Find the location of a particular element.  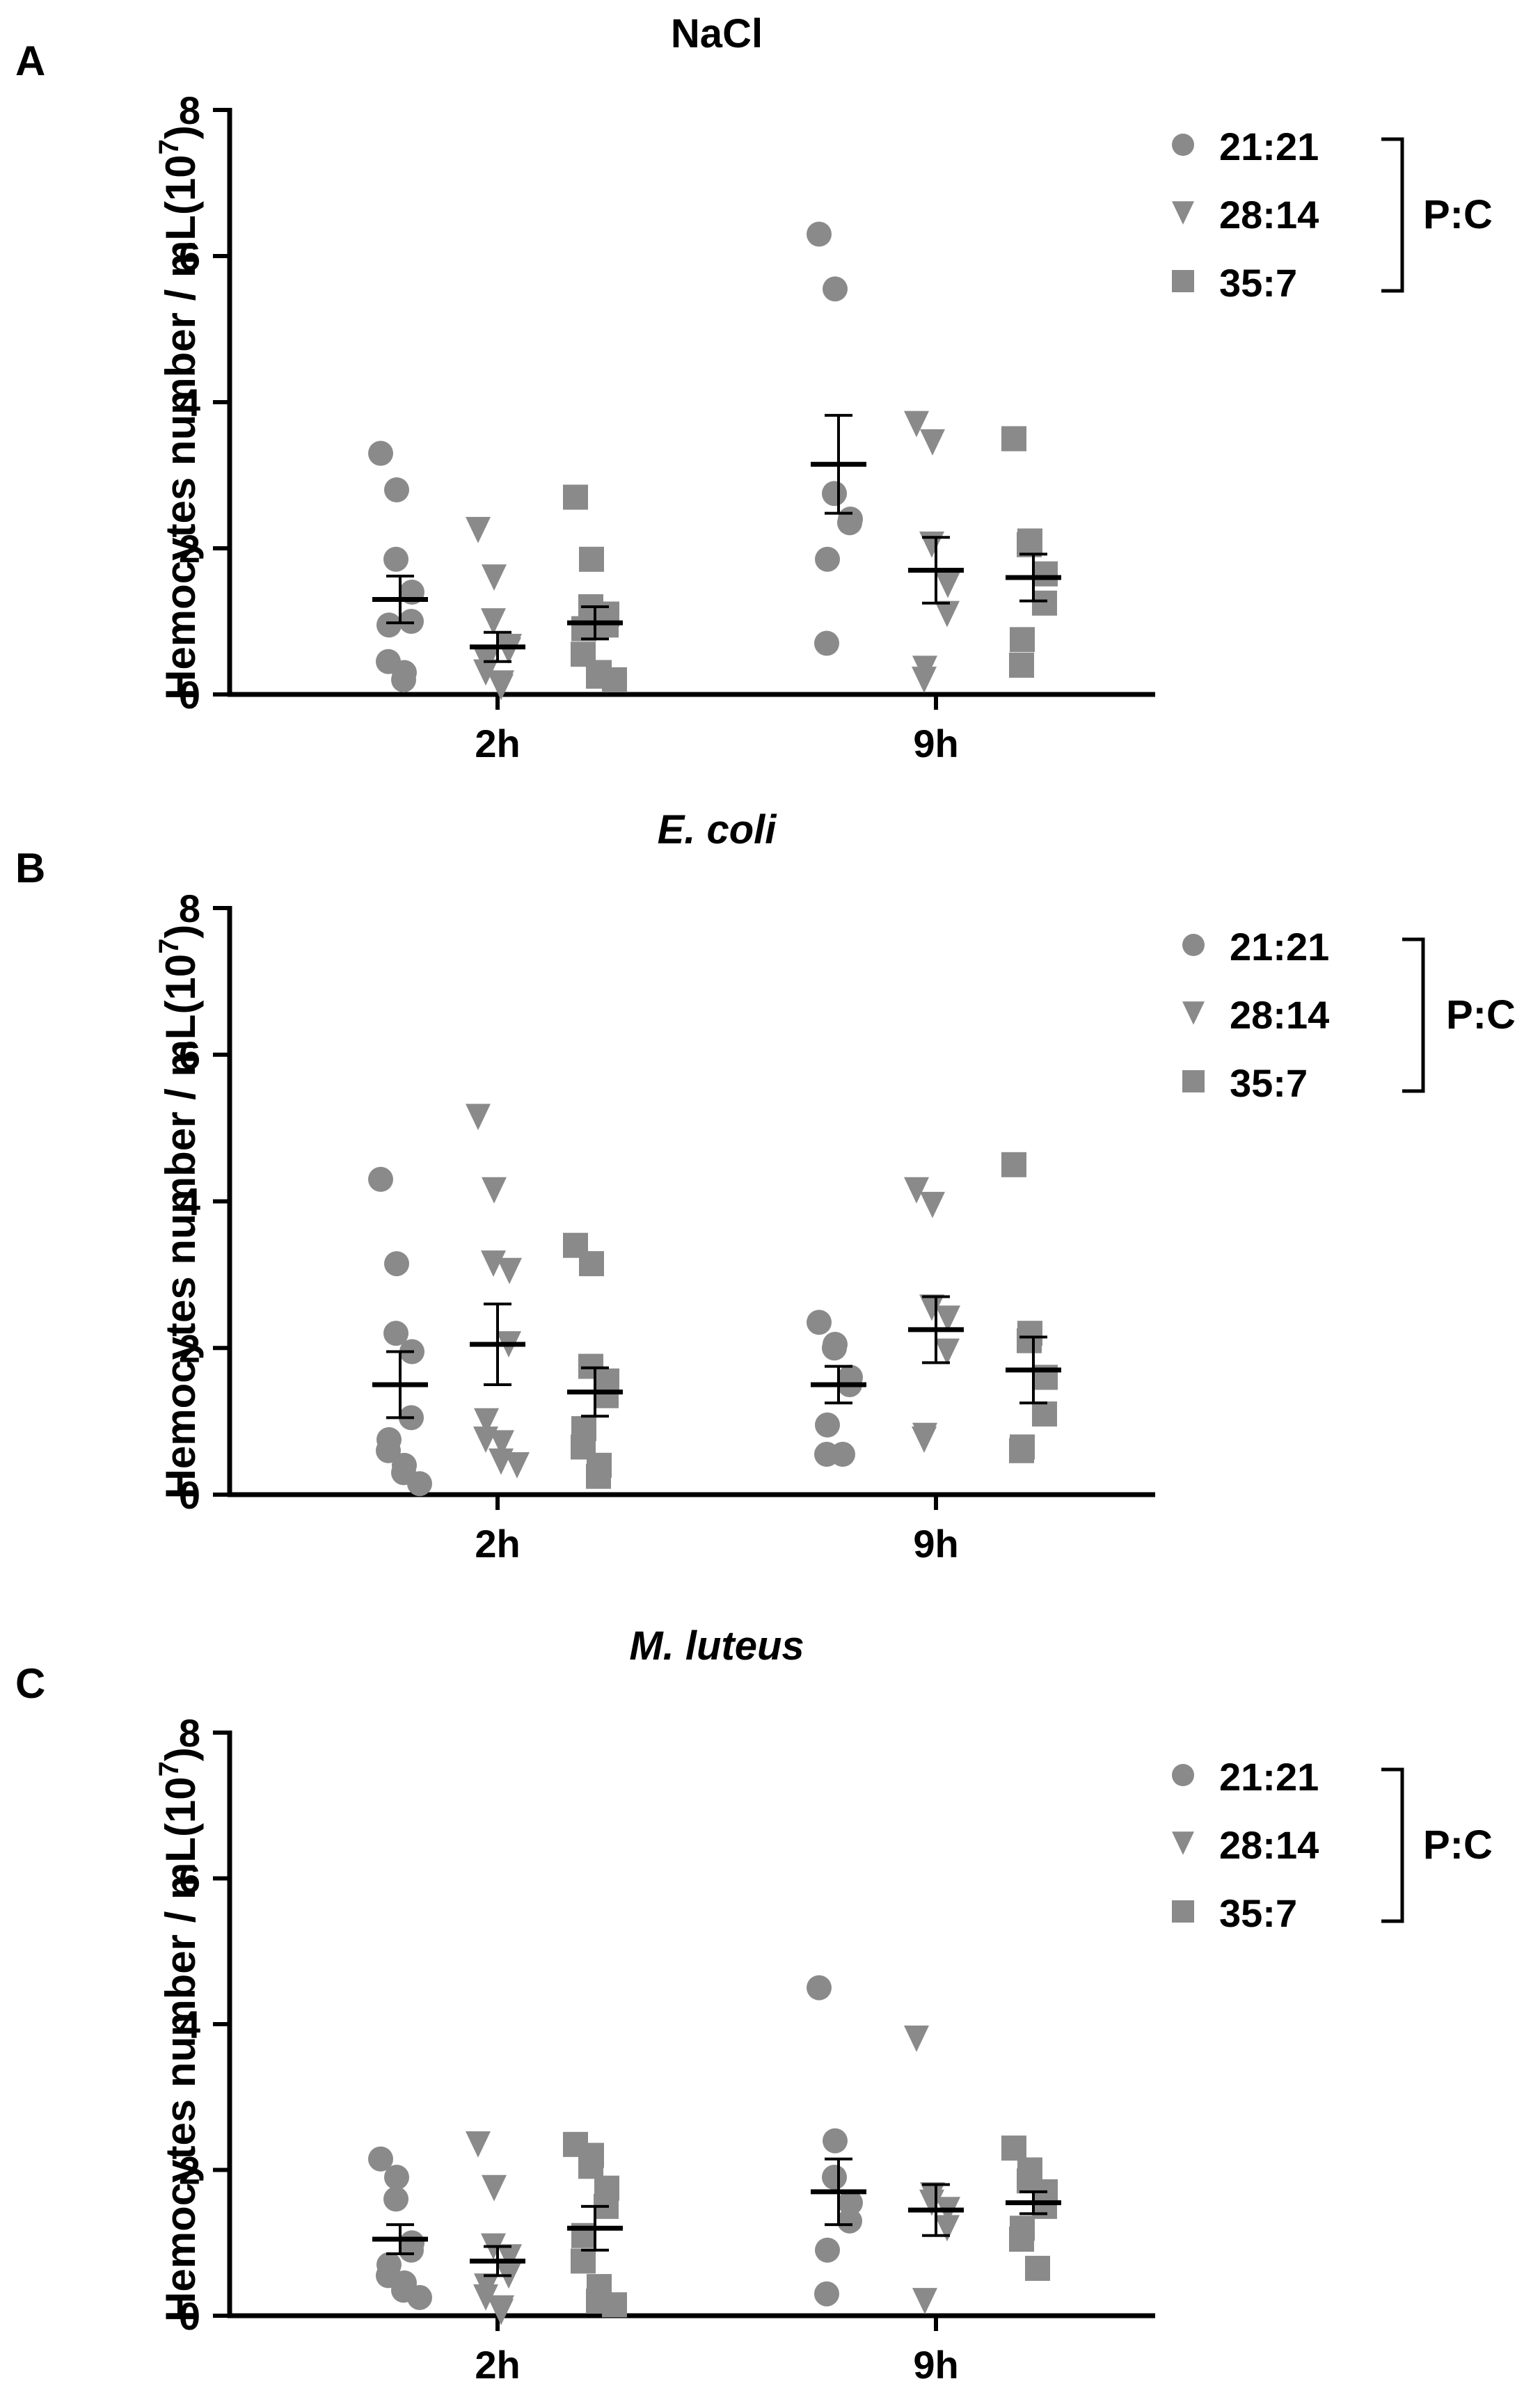

y-tick-label: 8 is located at coordinates (190, 1733).